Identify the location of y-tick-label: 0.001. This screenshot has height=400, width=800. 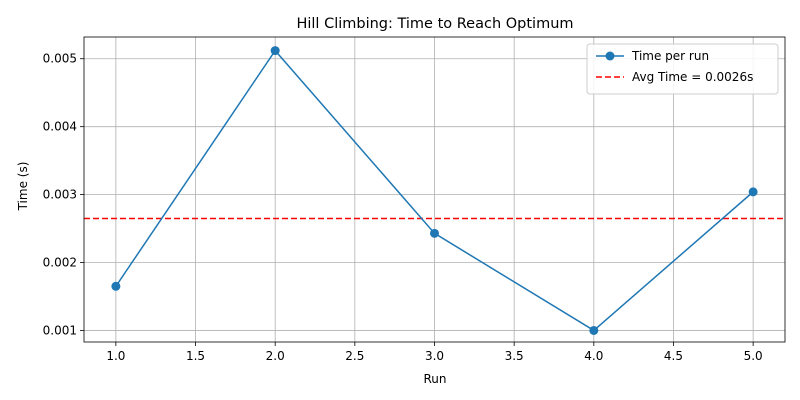
(60, 330).